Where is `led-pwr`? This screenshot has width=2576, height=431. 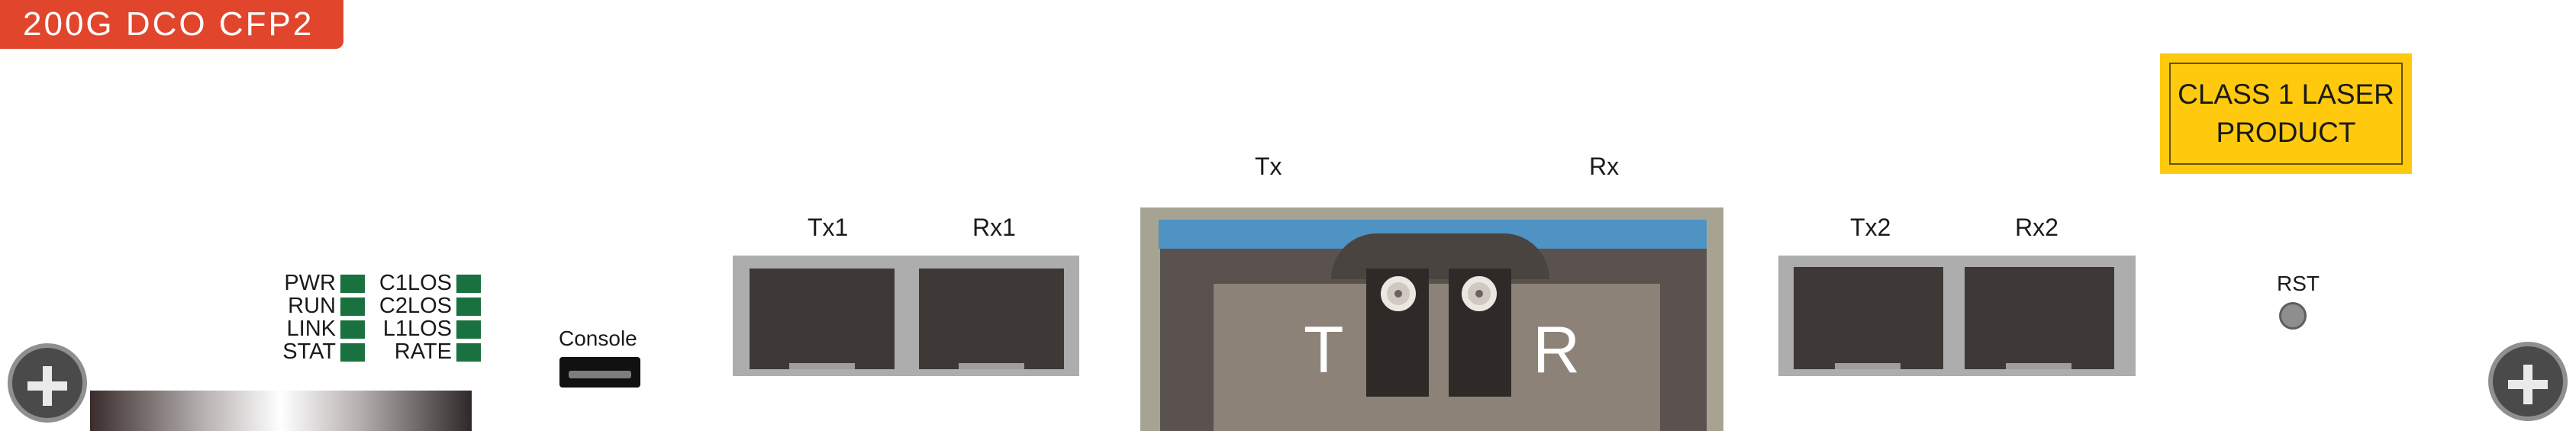 led-pwr is located at coordinates (353, 284).